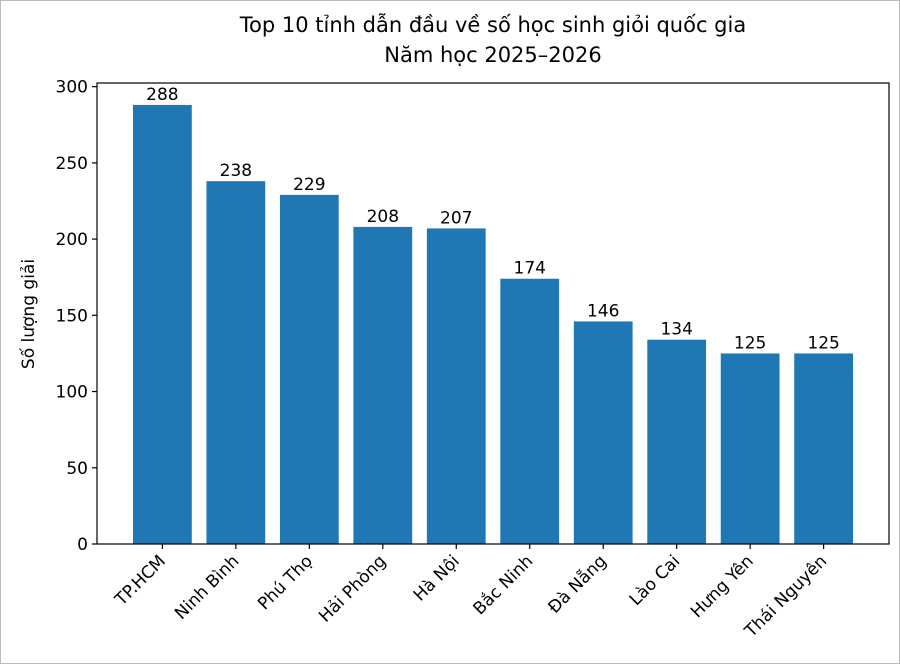  What do you see at coordinates (72, 393) in the screenshot?
I see `y-tick-label: 100` at bounding box center [72, 393].